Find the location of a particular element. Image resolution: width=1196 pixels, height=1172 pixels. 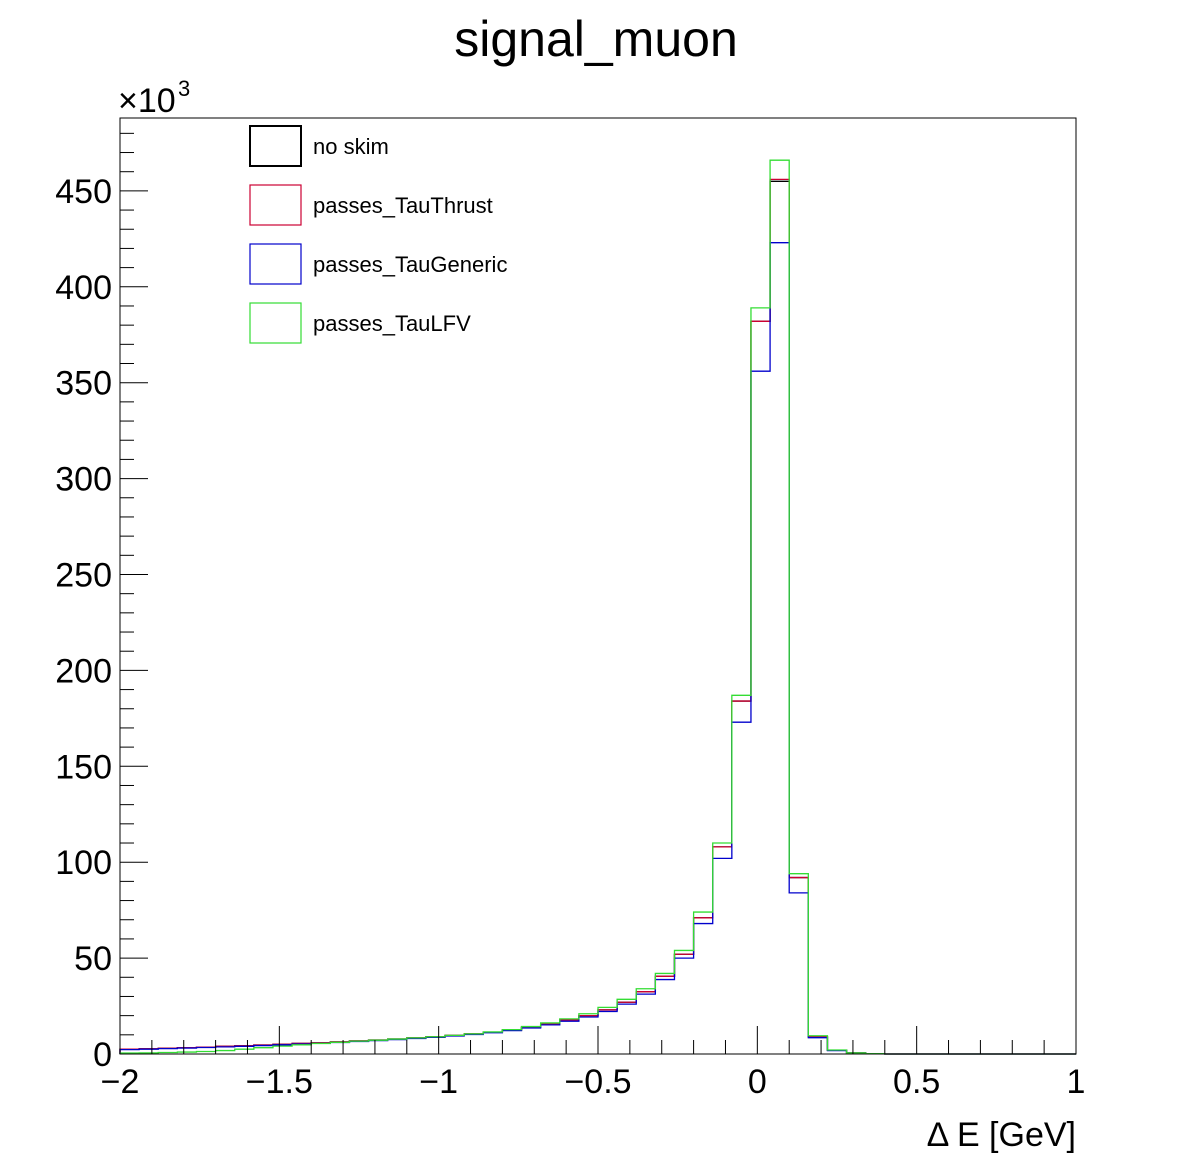

y-tick-label: 450 is located at coordinates (83, 192).